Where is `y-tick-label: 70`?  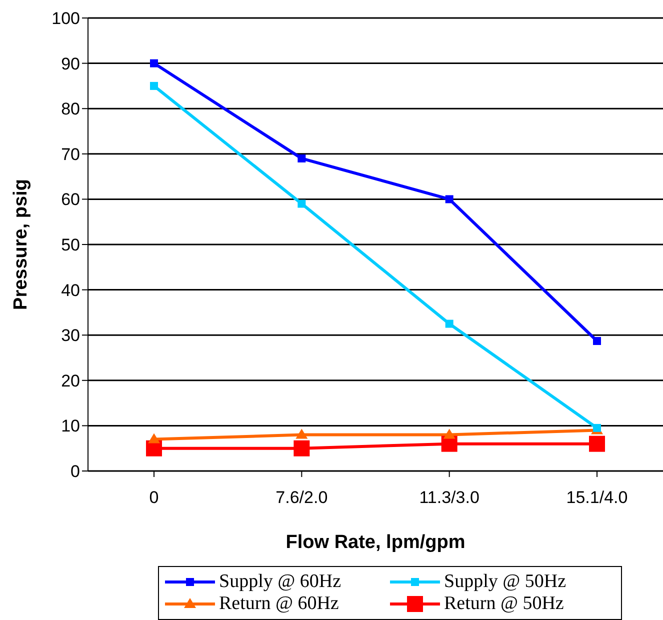 y-tick-label: 70 is located at coordinates (70, 154).